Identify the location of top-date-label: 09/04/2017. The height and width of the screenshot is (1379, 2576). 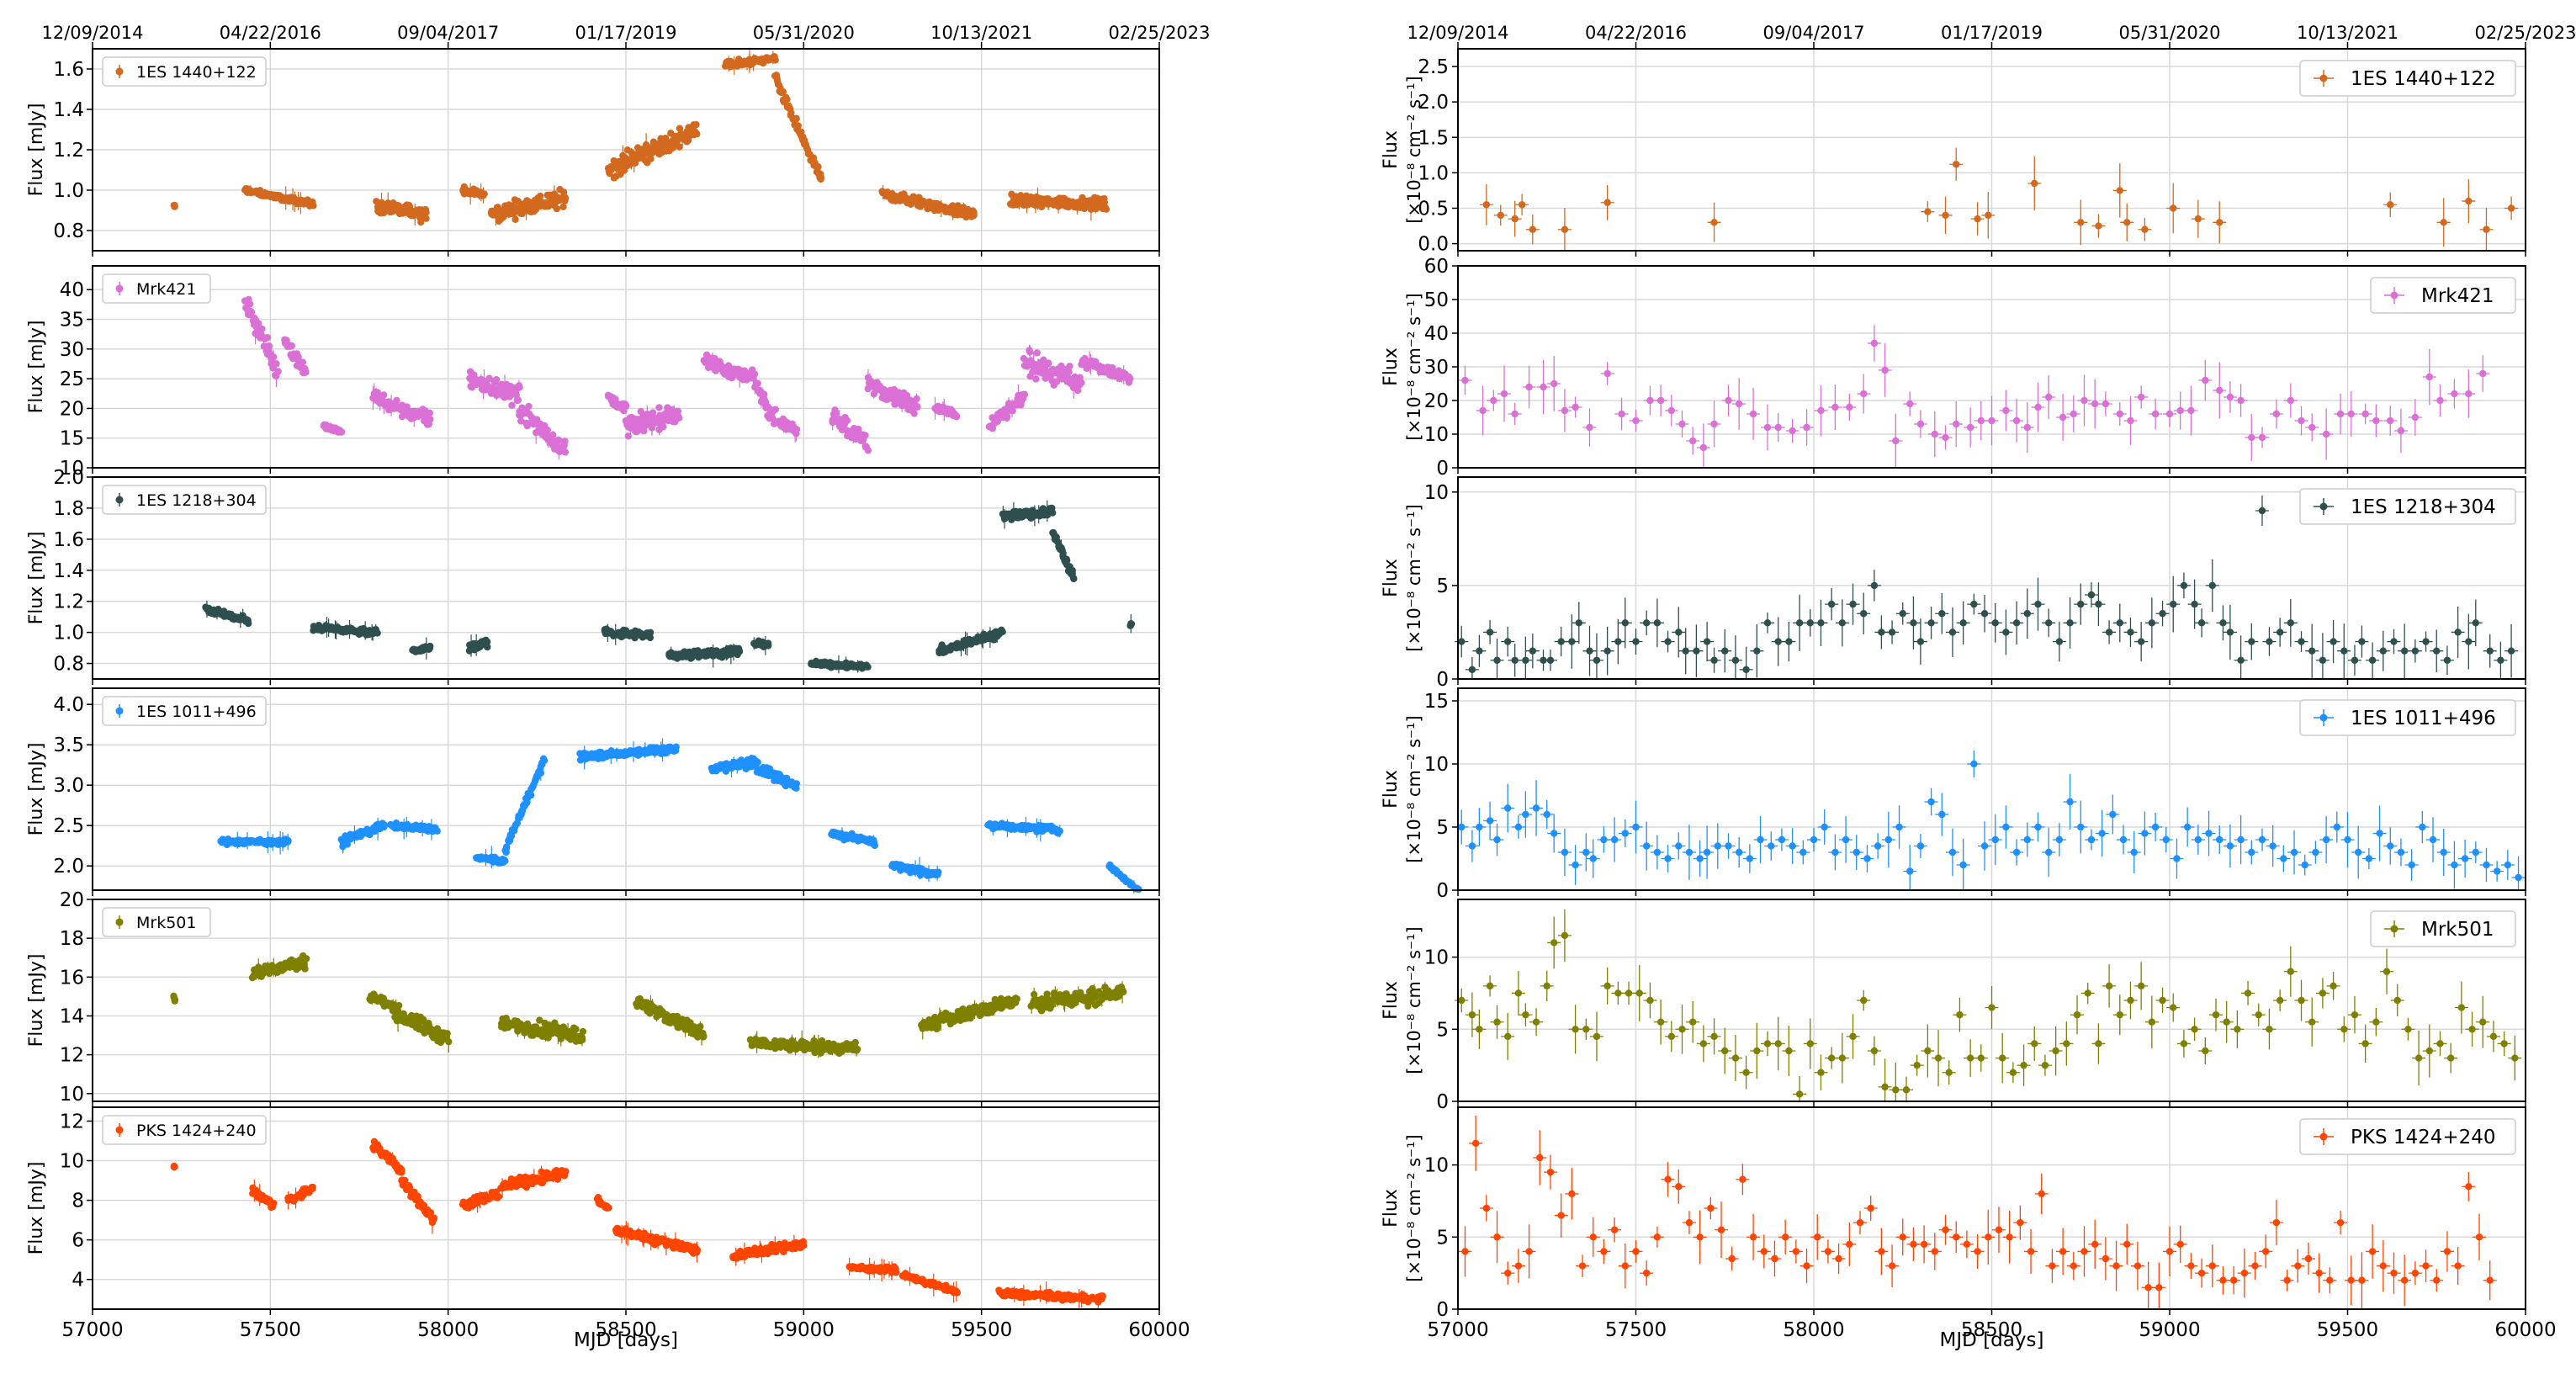
(448, 33).